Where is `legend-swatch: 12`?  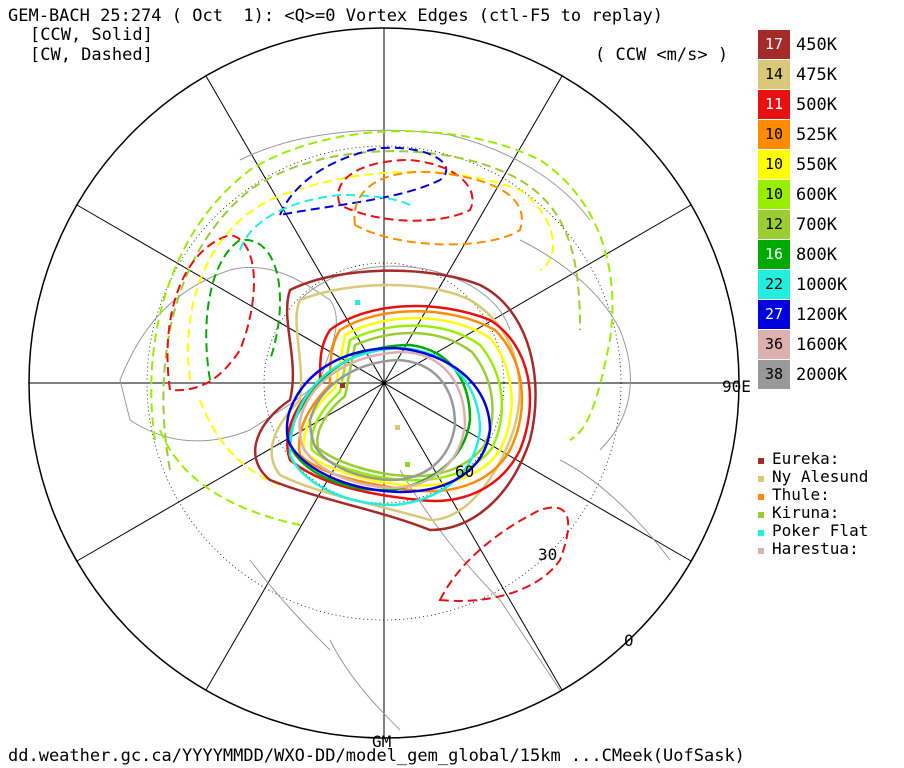
legend-swatch: 12 is located at coordinates (774, 224).